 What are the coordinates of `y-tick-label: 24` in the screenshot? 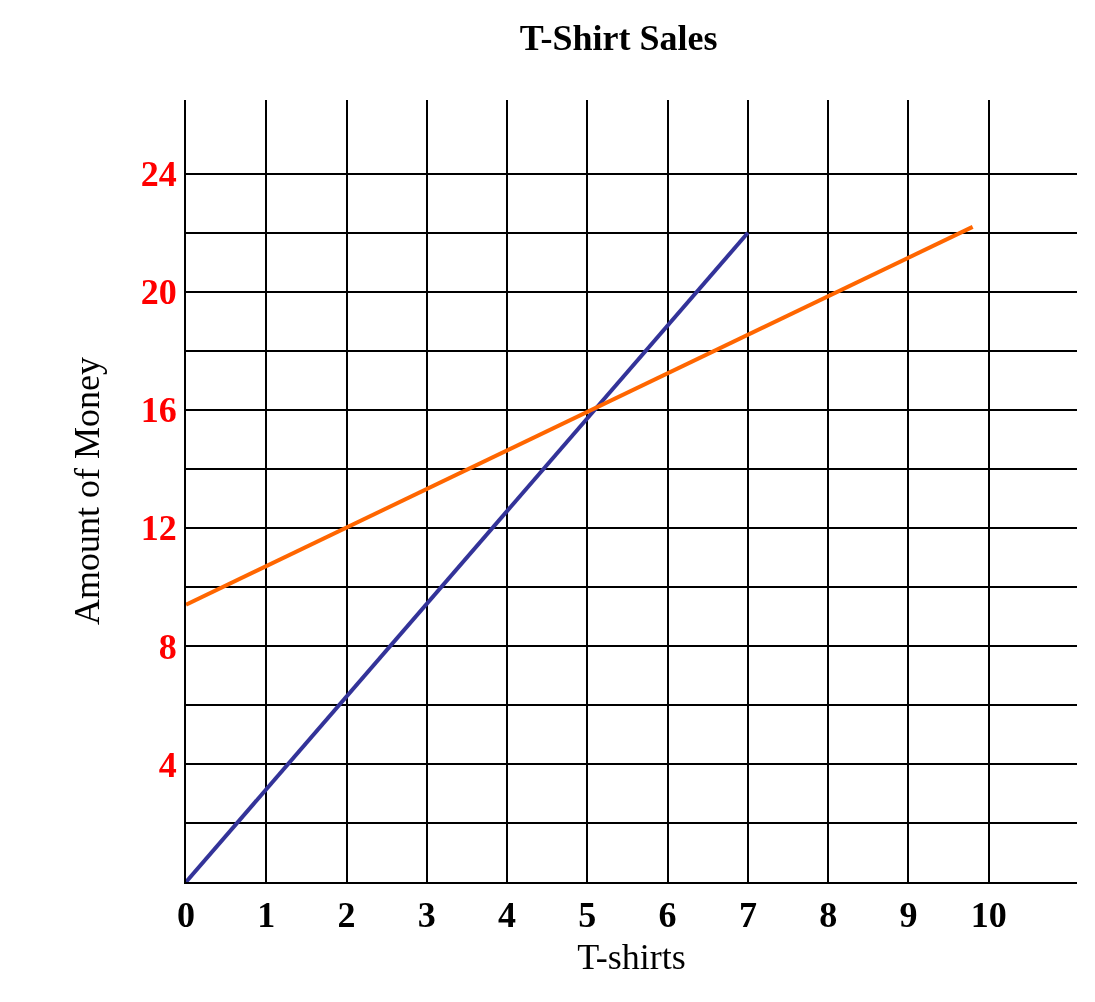 It's located at (158, 174).